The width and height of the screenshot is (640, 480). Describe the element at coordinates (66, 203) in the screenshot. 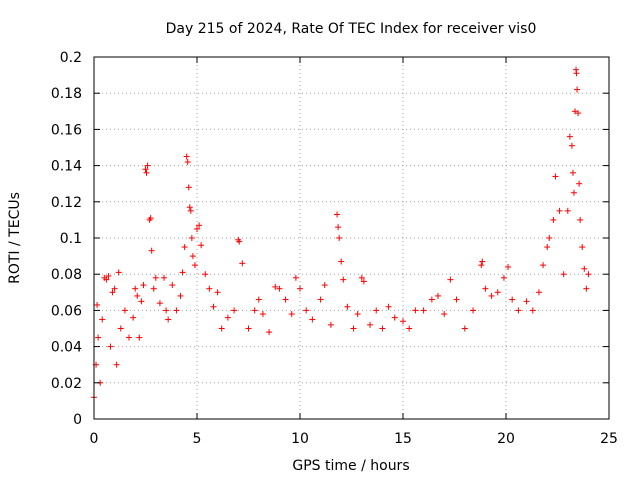

I see `y-tick-label: 0.12` at that location.